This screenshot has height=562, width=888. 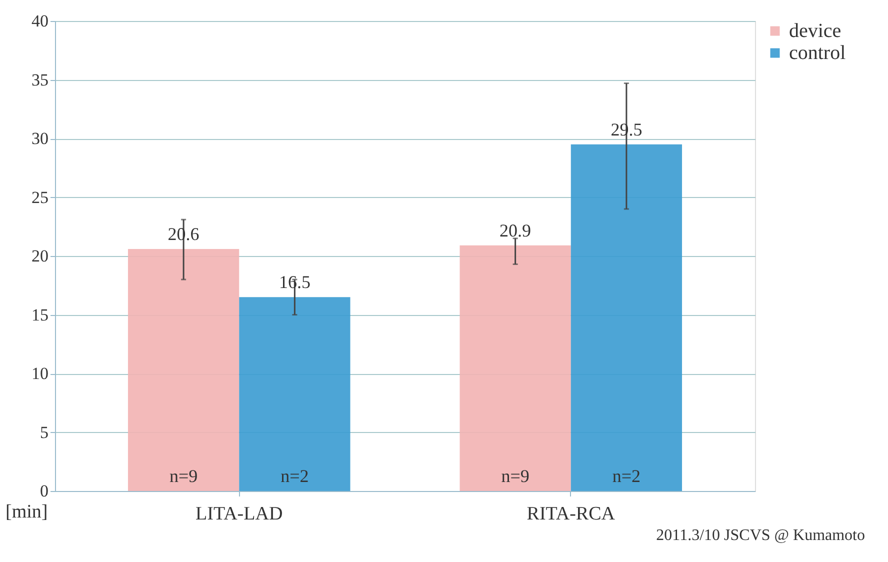 What do you see at coordinates (40, 21) in the screenshot?
I see `y-tick-label: 40` at bounding box center [40, 21].